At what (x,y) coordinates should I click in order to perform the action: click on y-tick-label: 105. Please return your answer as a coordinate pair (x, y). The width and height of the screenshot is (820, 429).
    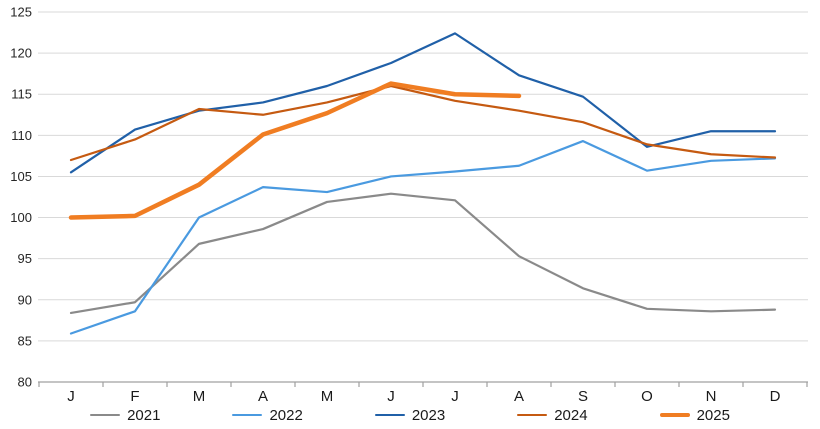
    Looking at the image, I should click on (21, 176).